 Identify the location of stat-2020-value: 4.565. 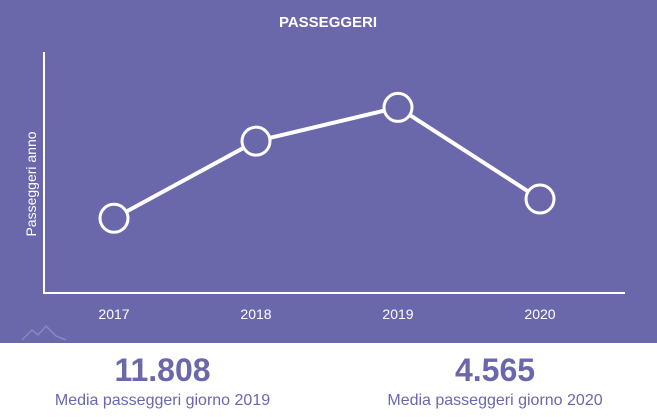
(495, 370).